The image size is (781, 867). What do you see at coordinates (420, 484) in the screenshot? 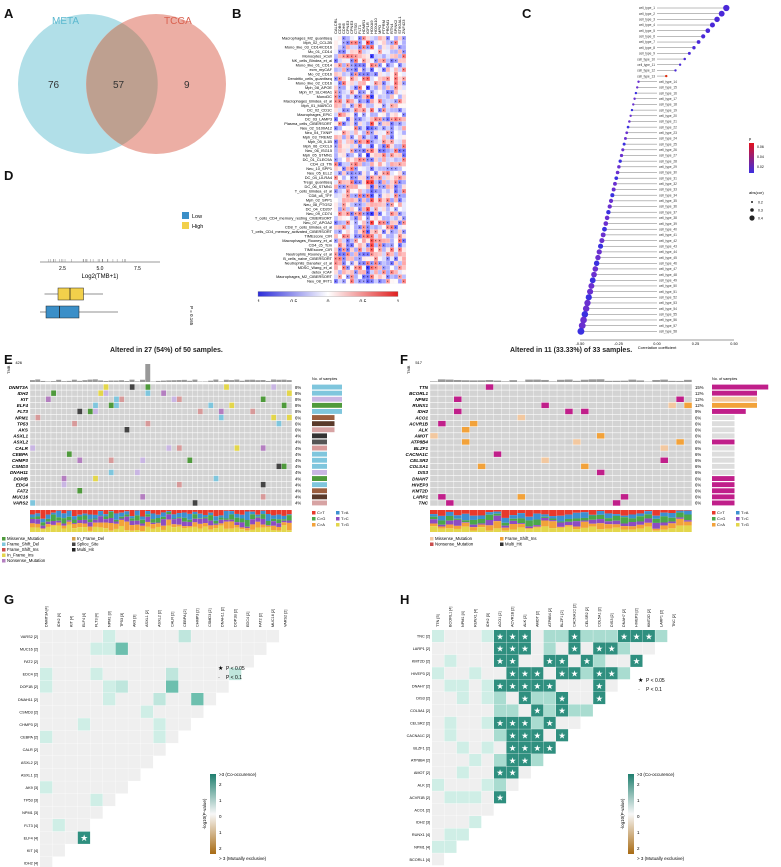
I see `oncoplot-gene-label: HIVEP3` at bounding box center [420, 484].